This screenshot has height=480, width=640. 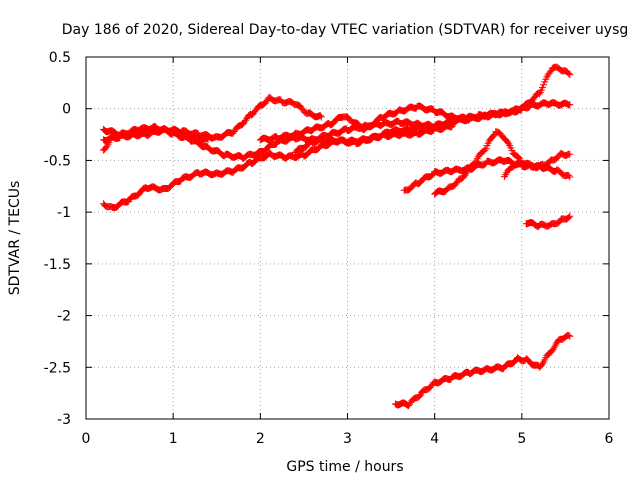 What do you see at coordinates (57, 368) in the screenshot?
I see `y-tick-label: -2.5` at bounding box center [57, 368].